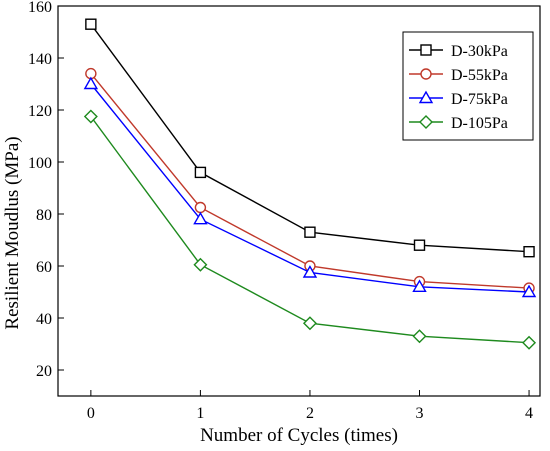 This screenshot has width=550, height=451. Describe the element at coordinates (420, 413) in the screenshot. I see `x-tick-label: 3` at that location.